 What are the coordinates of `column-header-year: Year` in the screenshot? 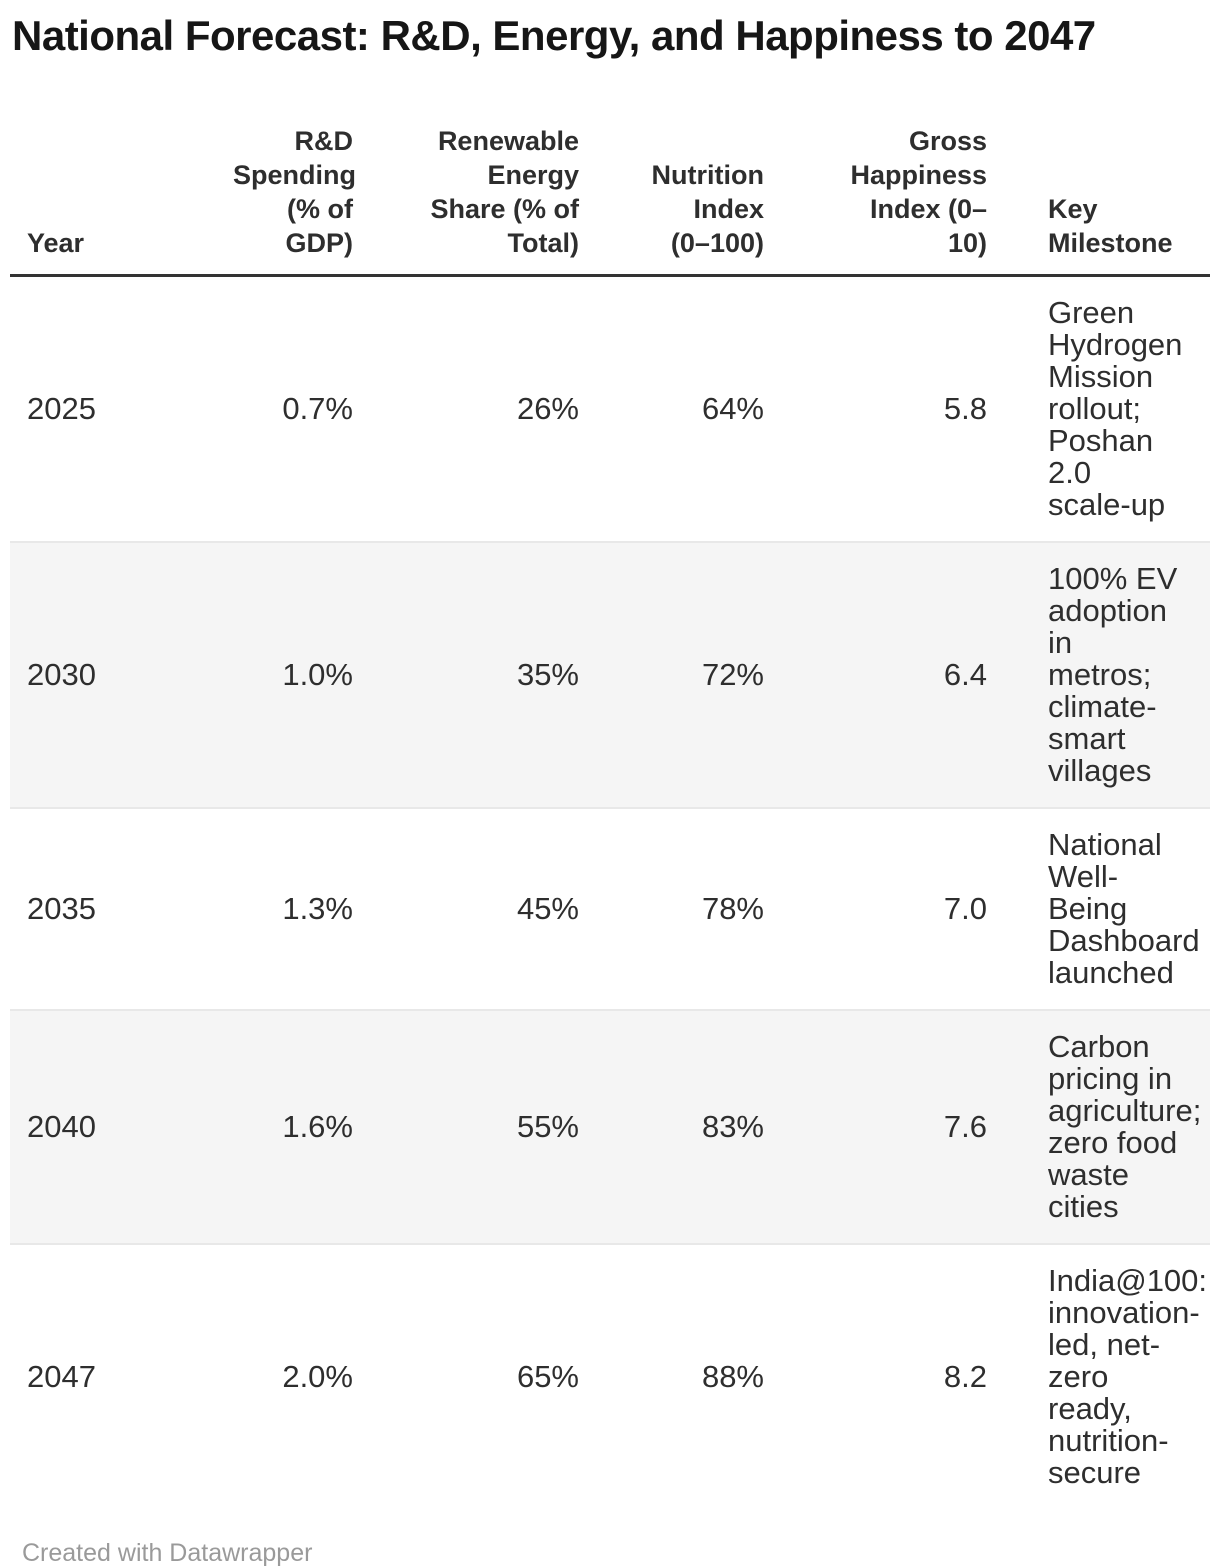 It's located at (56, 243).